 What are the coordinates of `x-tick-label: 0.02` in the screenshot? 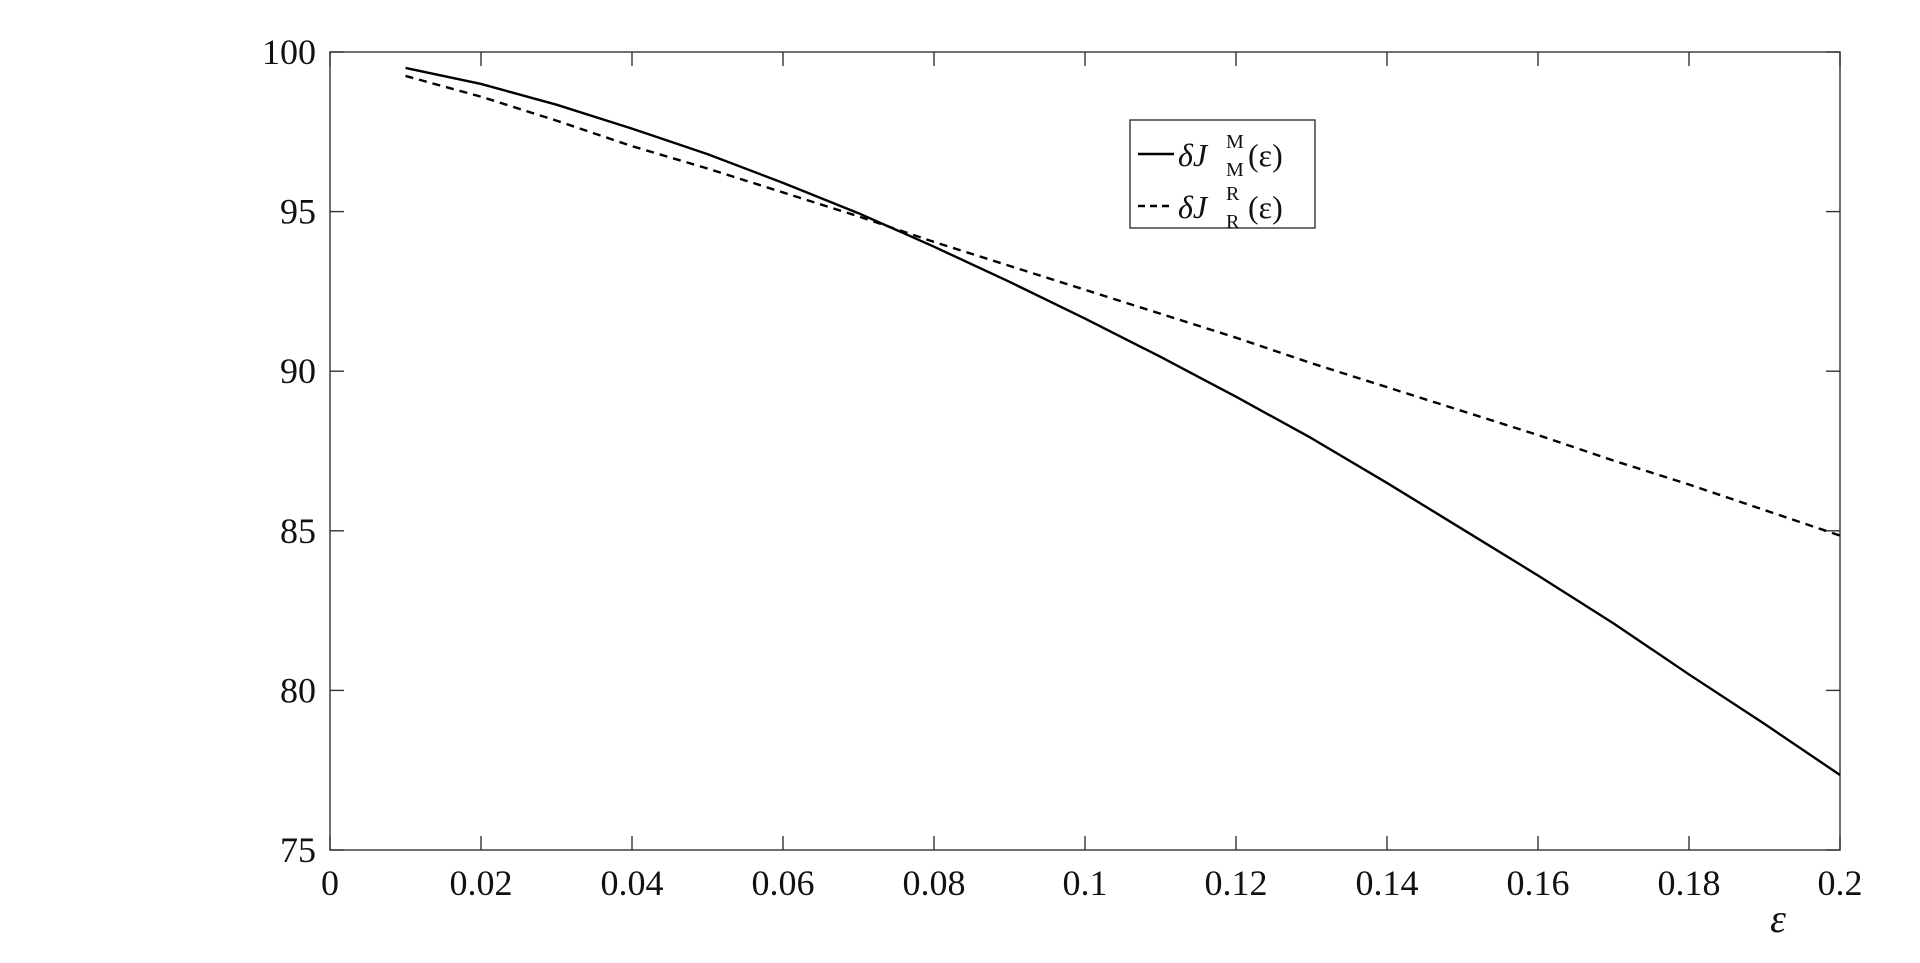 It's located at (481, 883).